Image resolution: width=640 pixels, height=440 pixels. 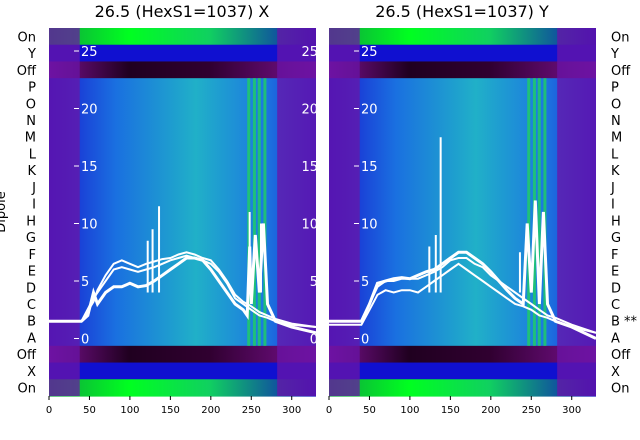 I want to click on row-label: B **, so click(x=624, y=322).